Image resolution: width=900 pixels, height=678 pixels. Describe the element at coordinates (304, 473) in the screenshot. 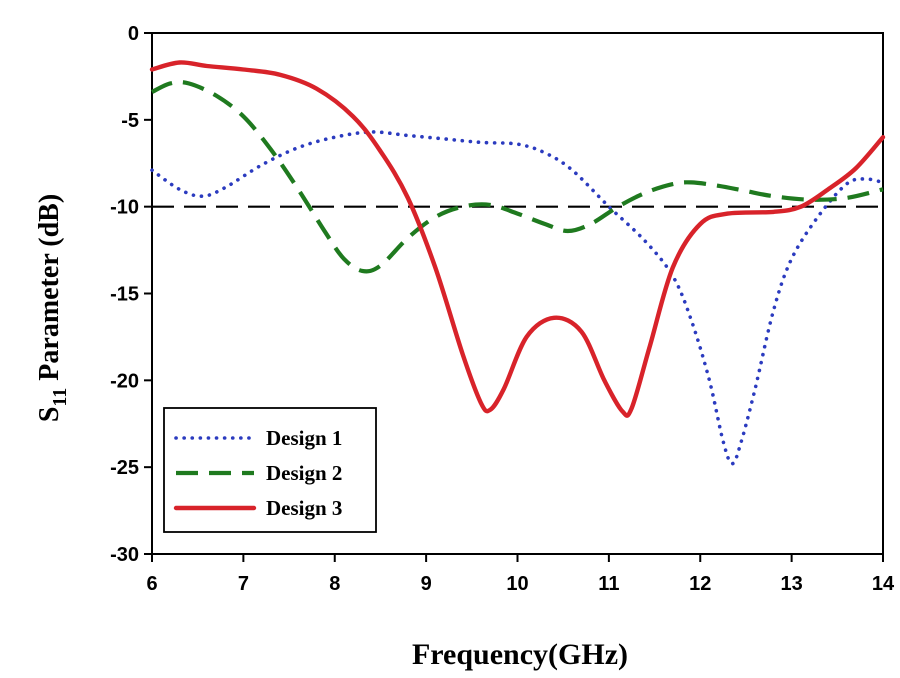

I see `legend-label-design-2: Design 2` at that location.